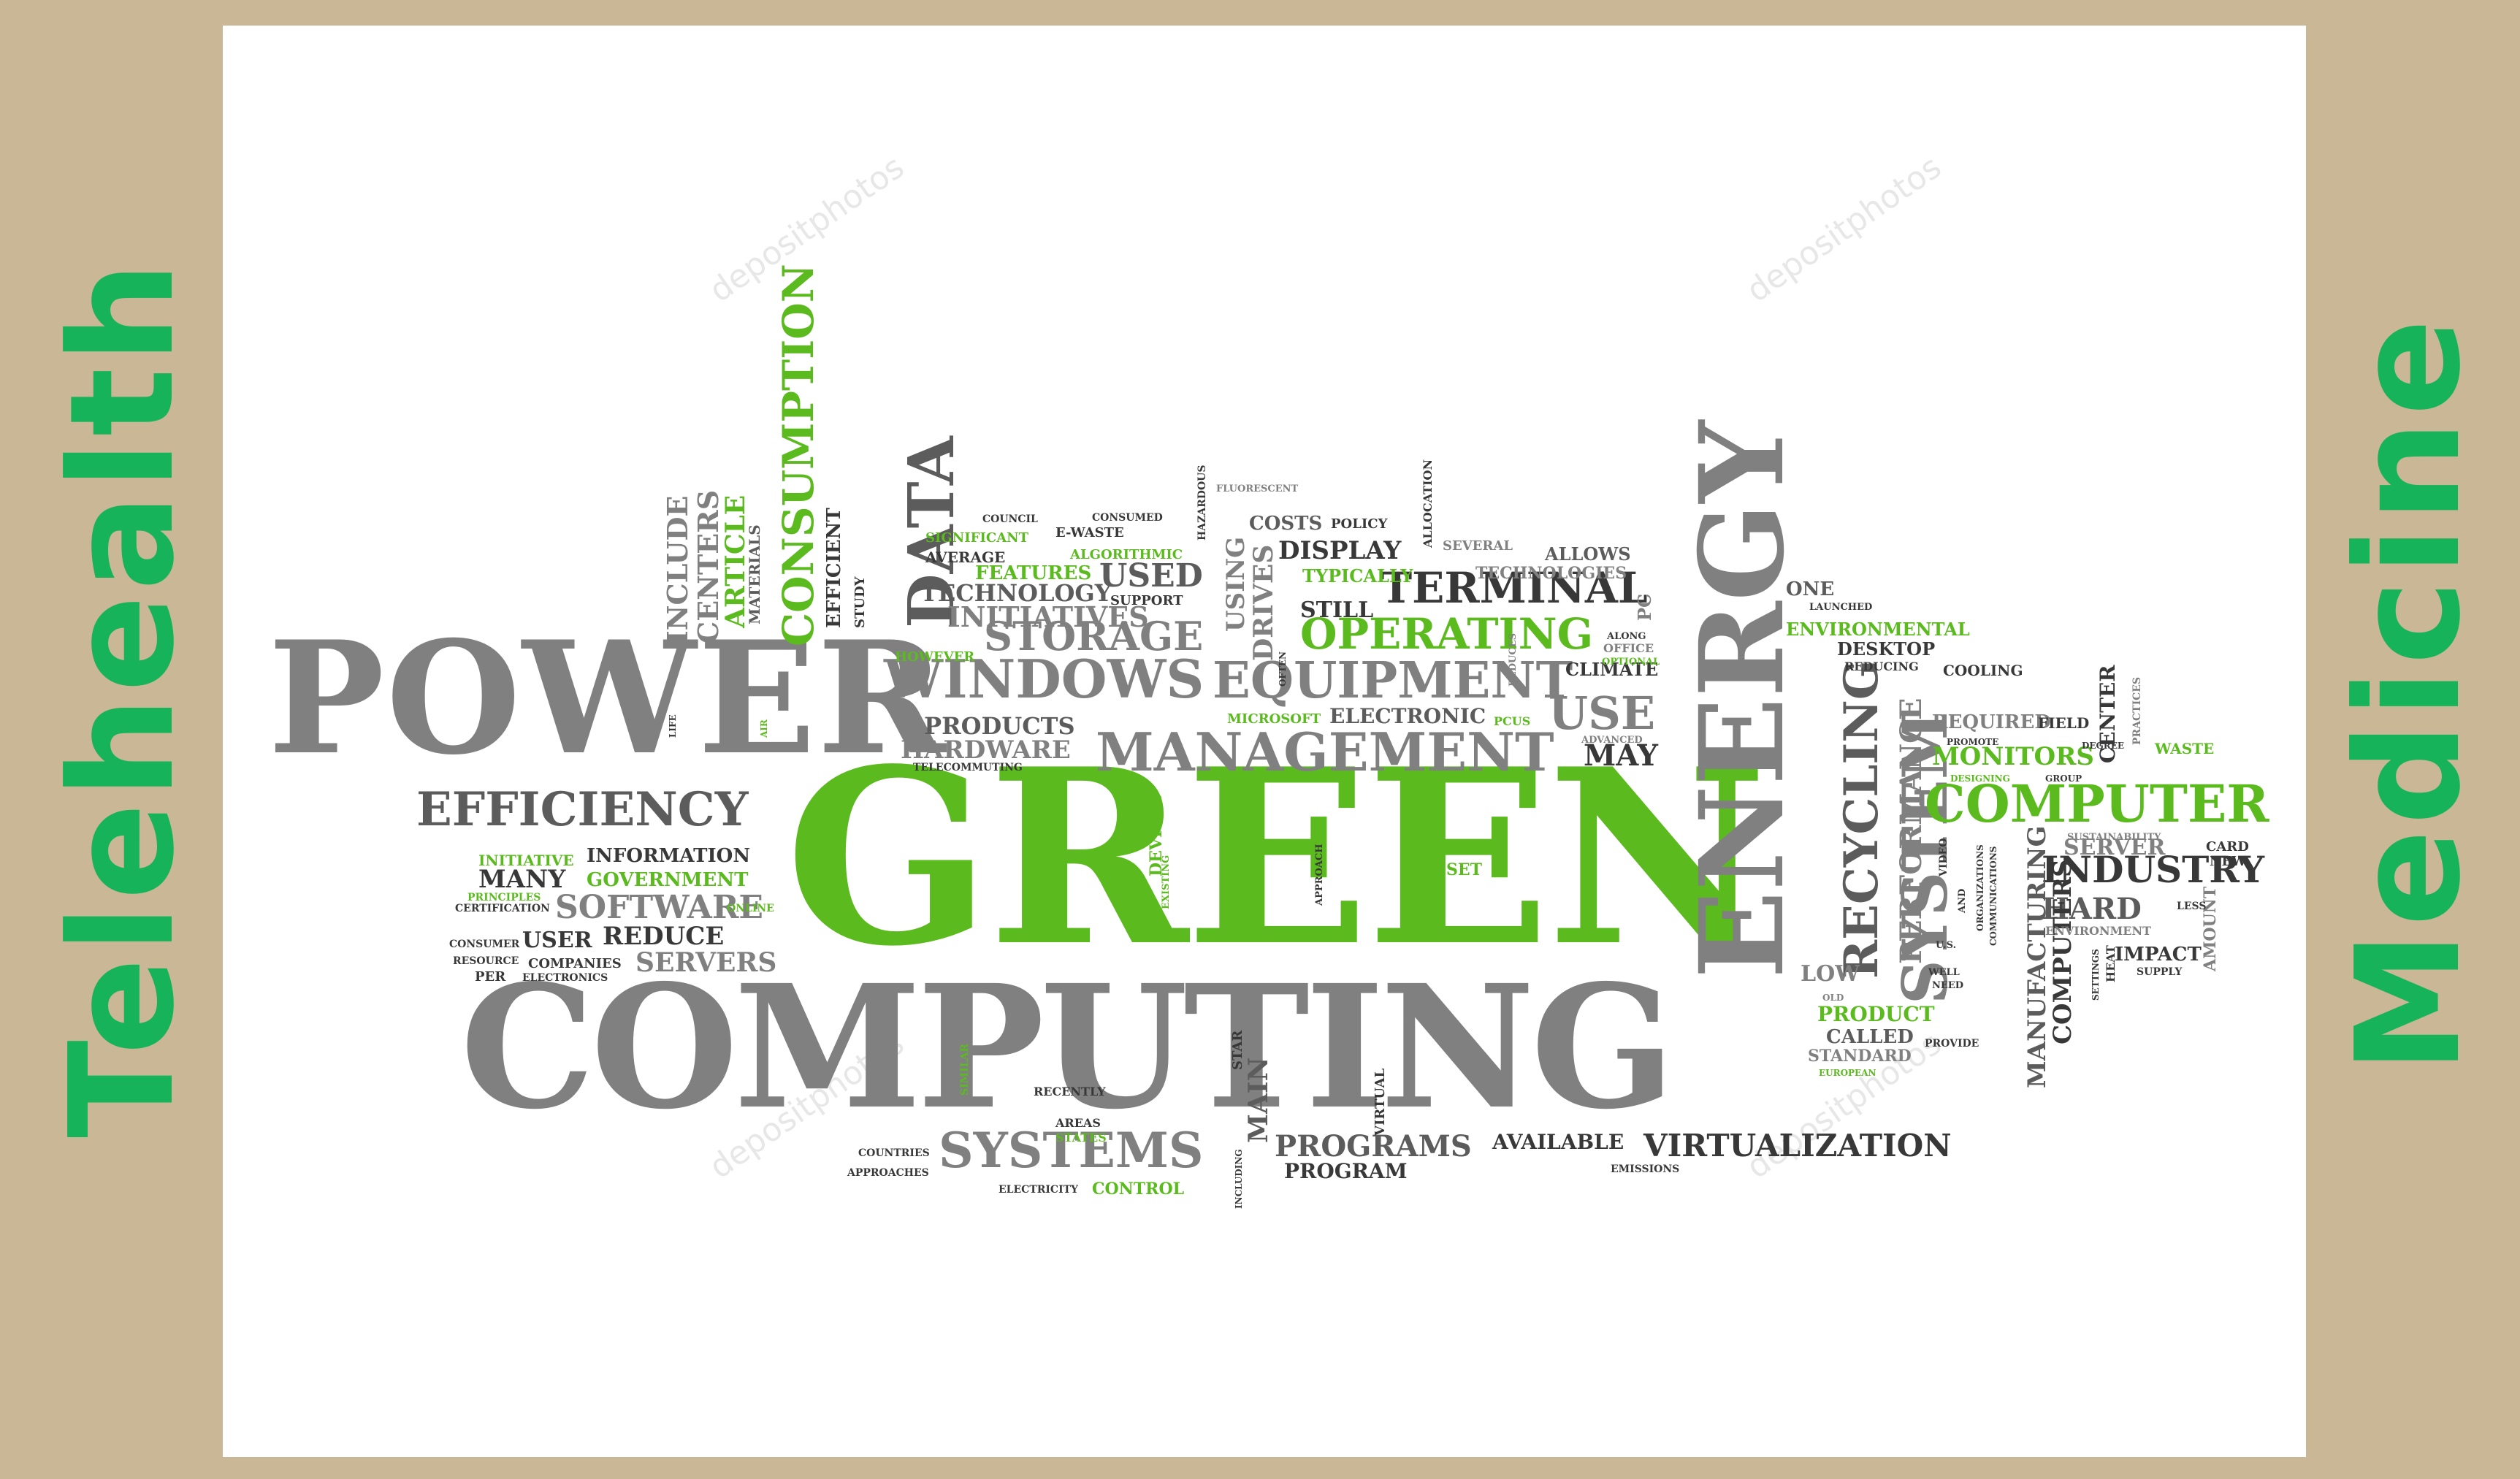 The width and height of the screenshot is (2520, 1479). I want to click on word-european: EUROPEAN, so click(1847, 1073).